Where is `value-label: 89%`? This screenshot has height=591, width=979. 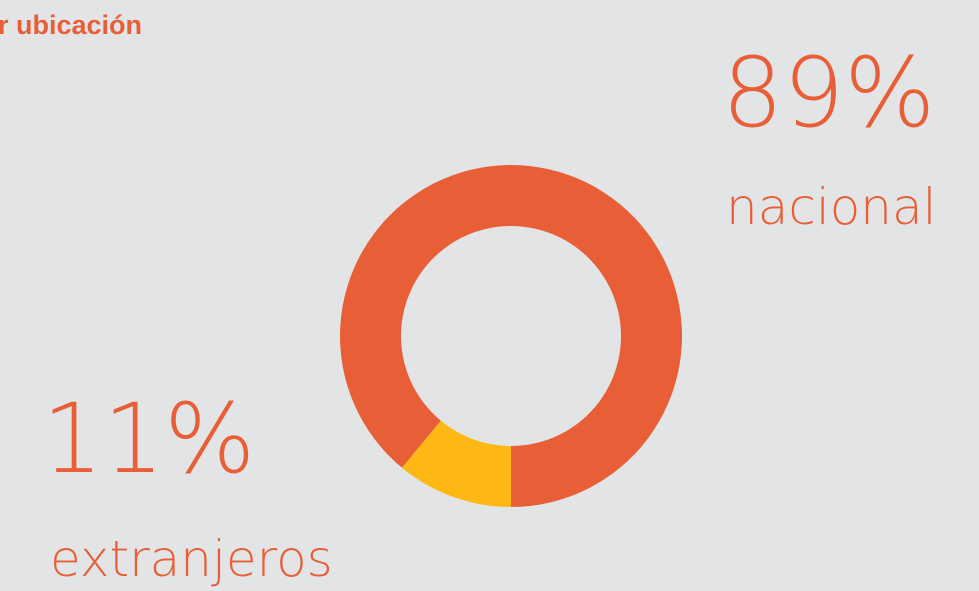 value-label: 89% is located at coordinates (828, 93).